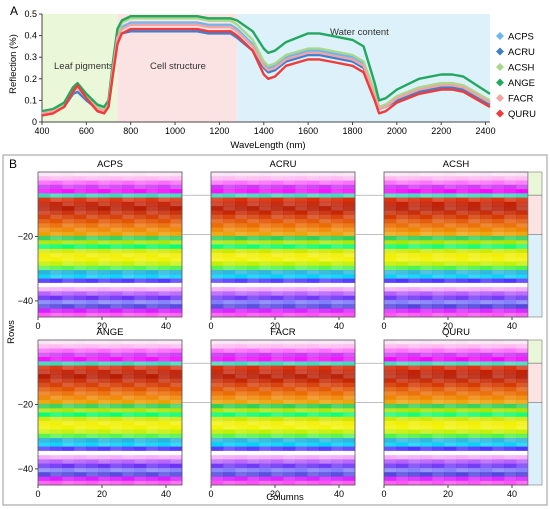  I want to click on y-tick-label: 0.2, so click(30, 79).